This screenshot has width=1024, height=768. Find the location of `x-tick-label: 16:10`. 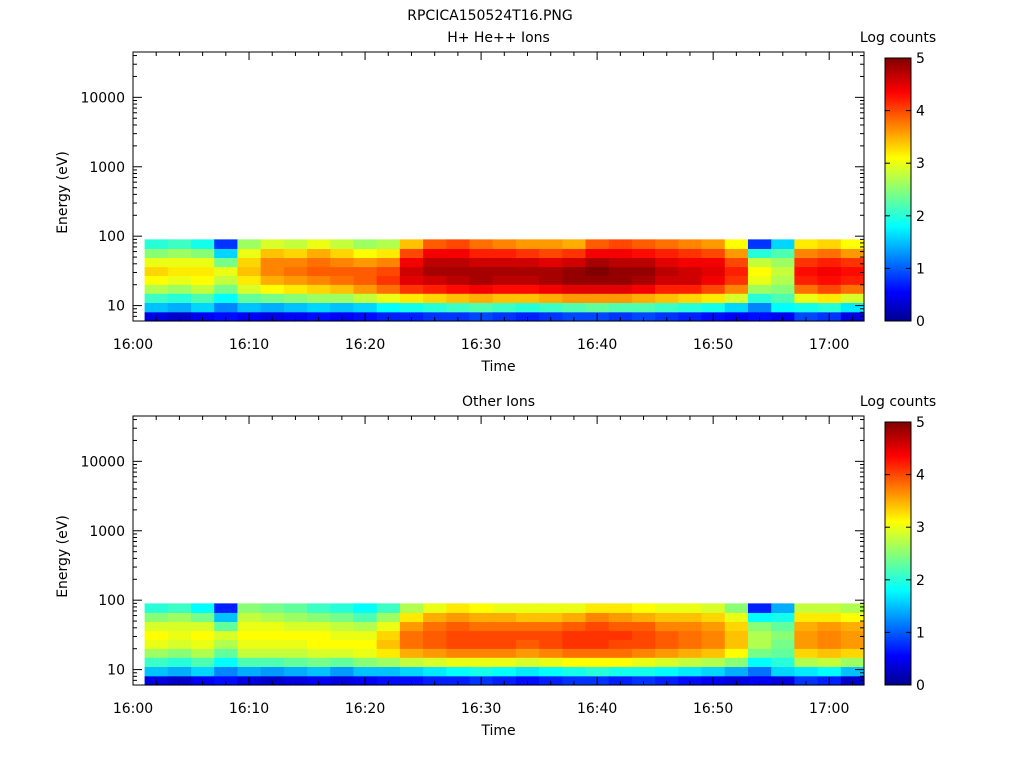

x-tick-label: 16:10 is located at coordinates (249, 345).